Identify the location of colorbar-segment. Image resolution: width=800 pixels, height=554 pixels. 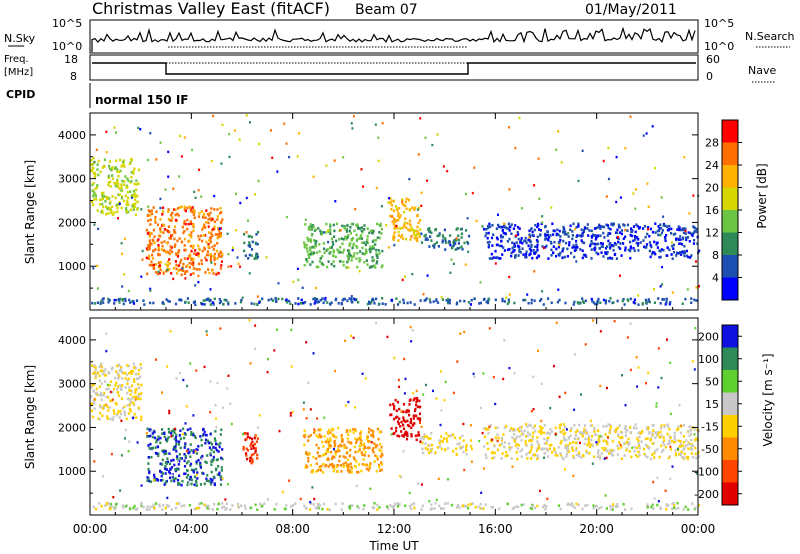
(730, 336).